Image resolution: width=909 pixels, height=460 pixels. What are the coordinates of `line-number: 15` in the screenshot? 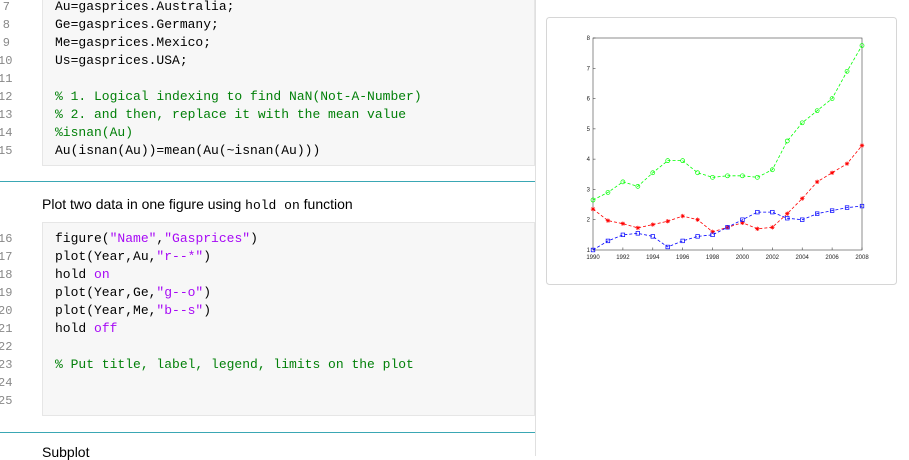 It's located at (6, 151).